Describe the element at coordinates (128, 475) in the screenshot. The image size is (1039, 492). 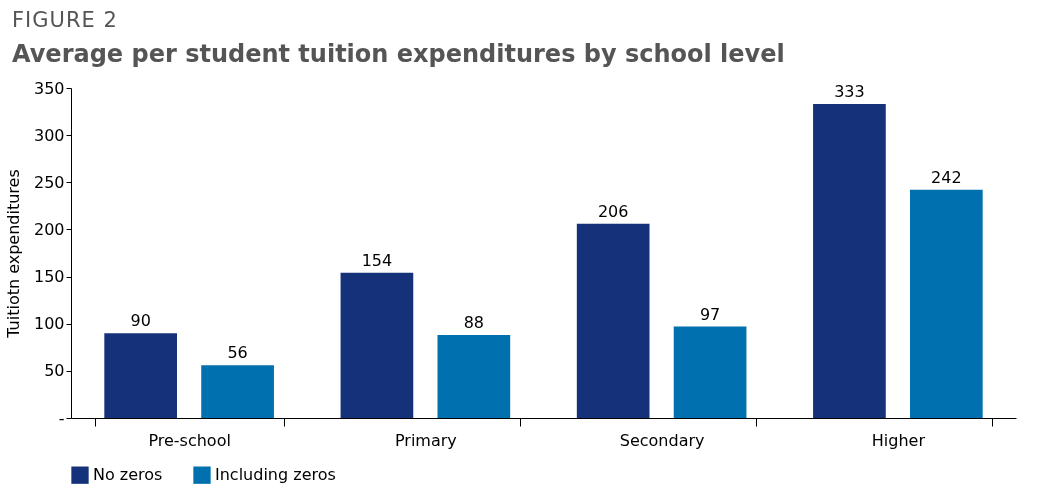
I see `legend-label: No zeros` at that location.